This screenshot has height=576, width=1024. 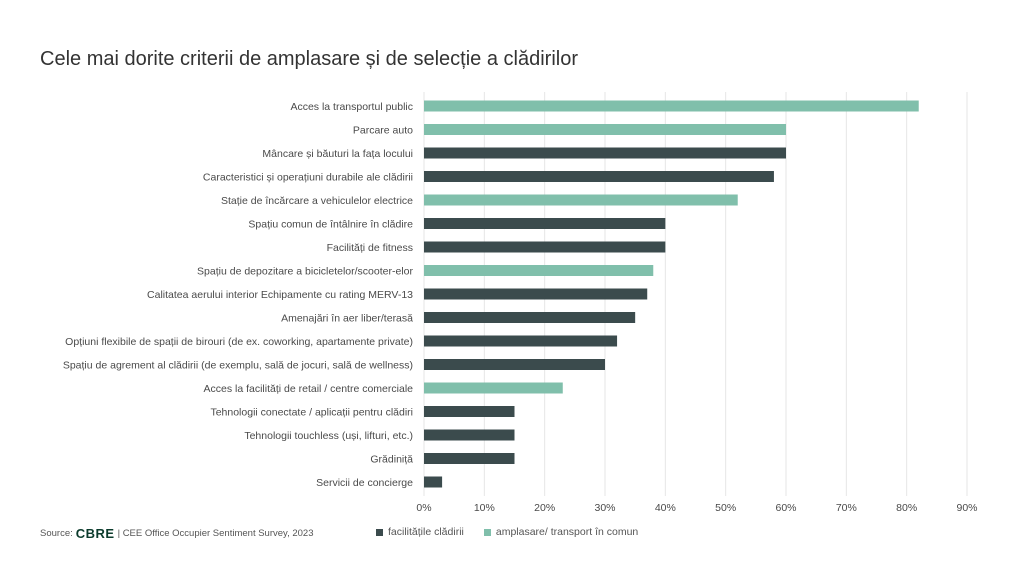 What do you see at coordinates (379, 532) in the screenshot?
I see `legend-swatch-building` at bounding box center [379, 532].